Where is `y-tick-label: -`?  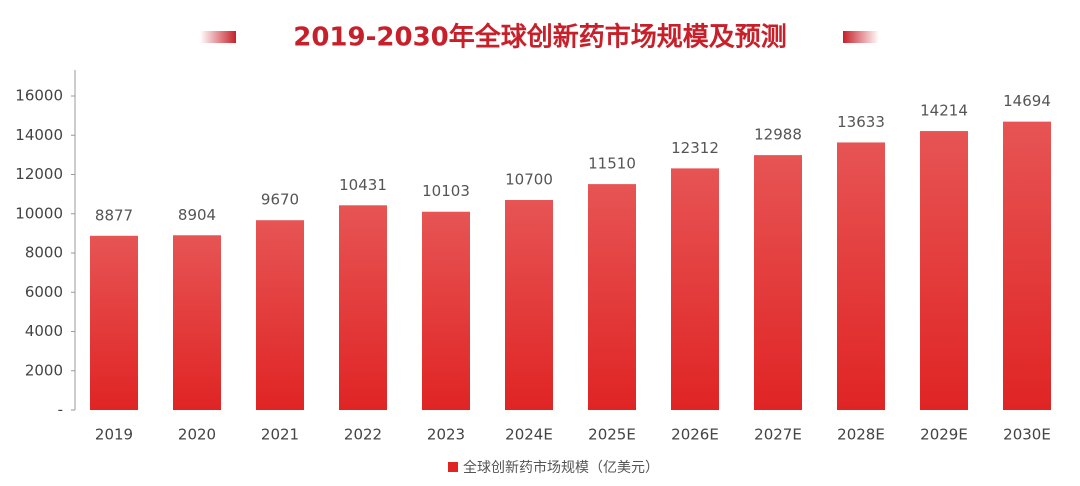
y-tick-label: - is located at coordinates (60, 410).